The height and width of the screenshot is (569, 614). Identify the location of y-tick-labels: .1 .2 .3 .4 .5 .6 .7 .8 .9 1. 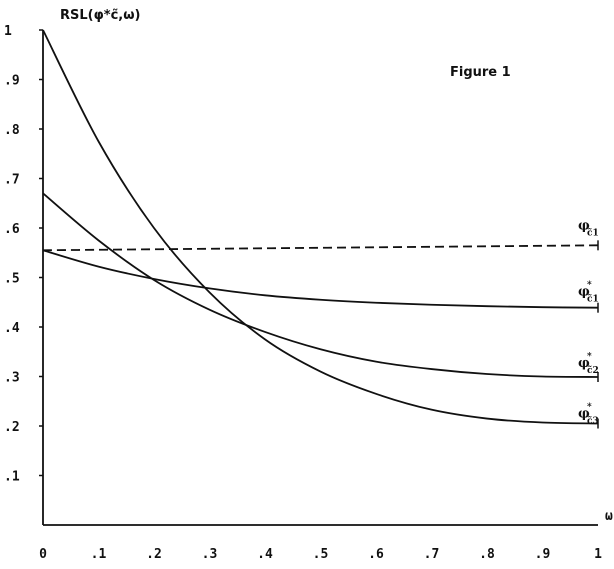
(23, 254).